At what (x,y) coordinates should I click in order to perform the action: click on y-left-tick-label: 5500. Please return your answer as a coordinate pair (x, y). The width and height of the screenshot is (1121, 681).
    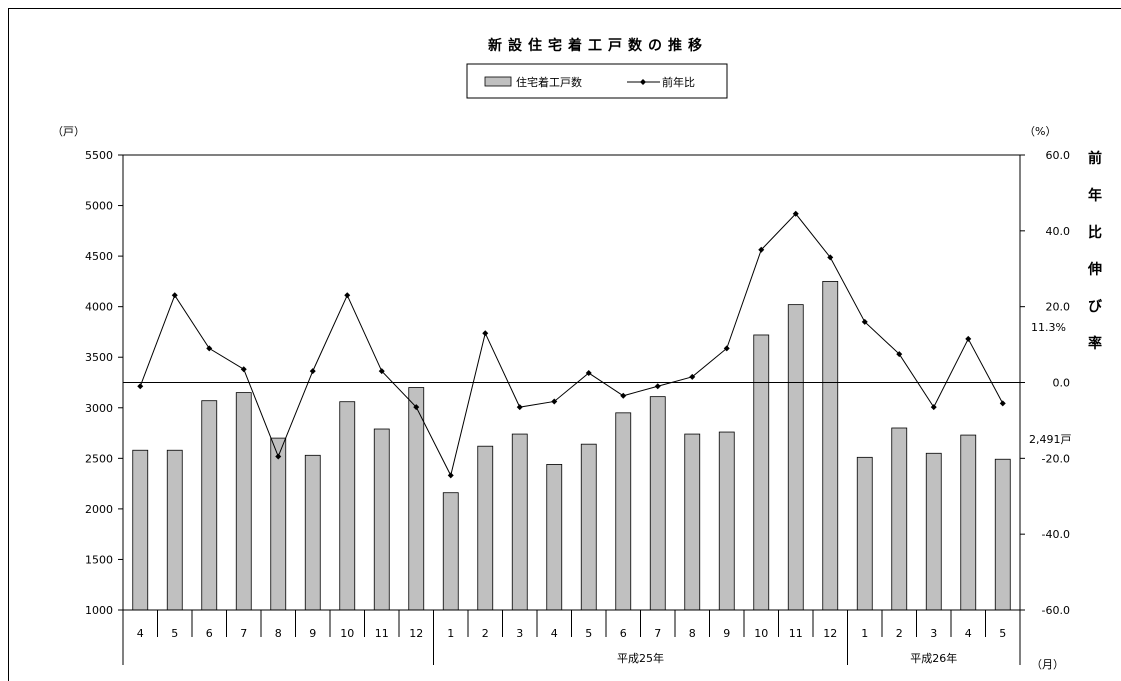
    Looking at the image, I should click on (99, 155).